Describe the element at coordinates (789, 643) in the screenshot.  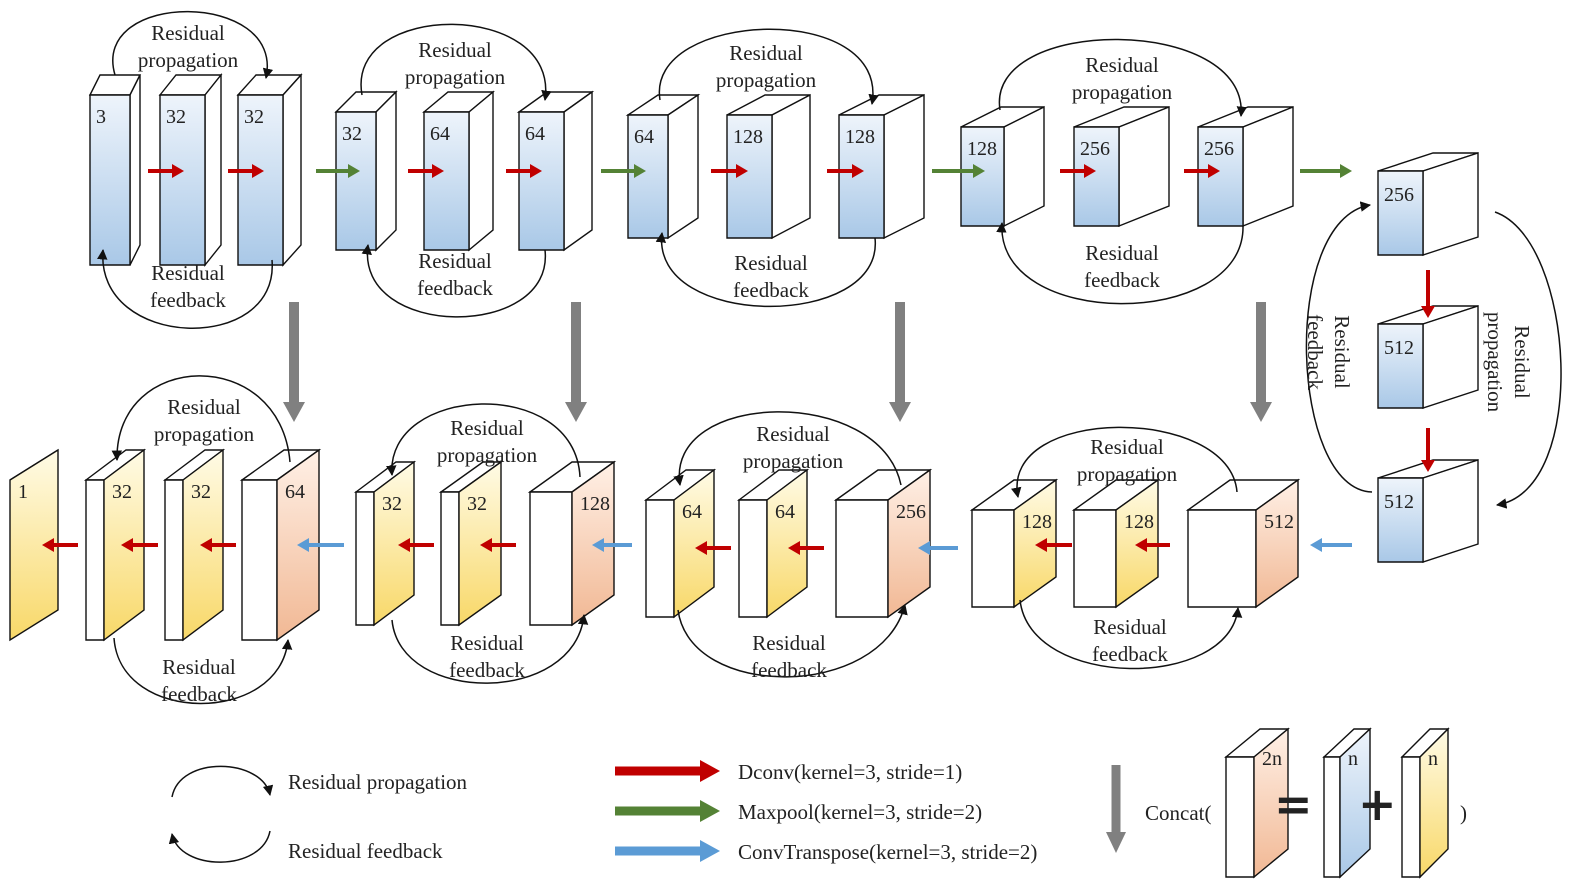
I see `dec-stage-3-feedback-label-line1: Residual` at that location.